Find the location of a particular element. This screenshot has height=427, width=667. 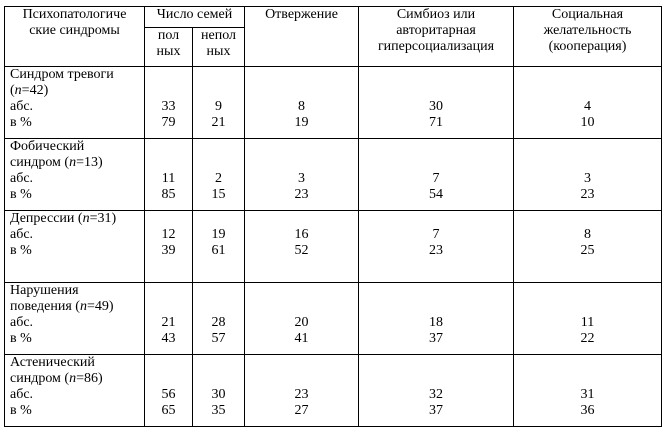

abs-value: 19 is located at coordinates (218, 234).